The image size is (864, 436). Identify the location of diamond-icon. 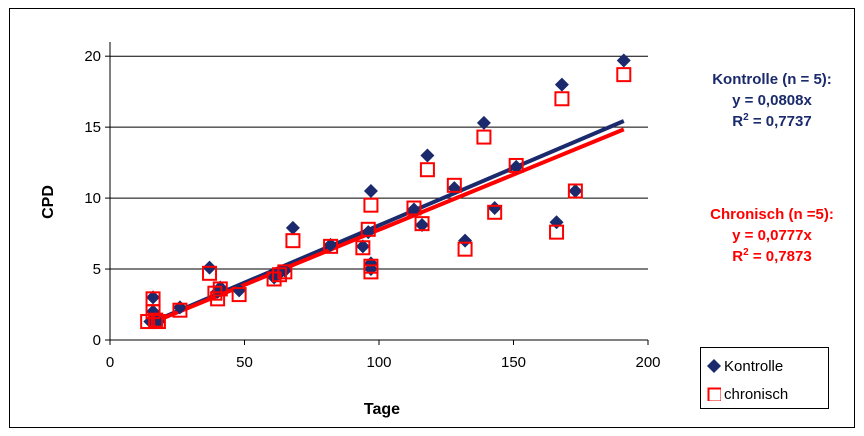
(714, 366).